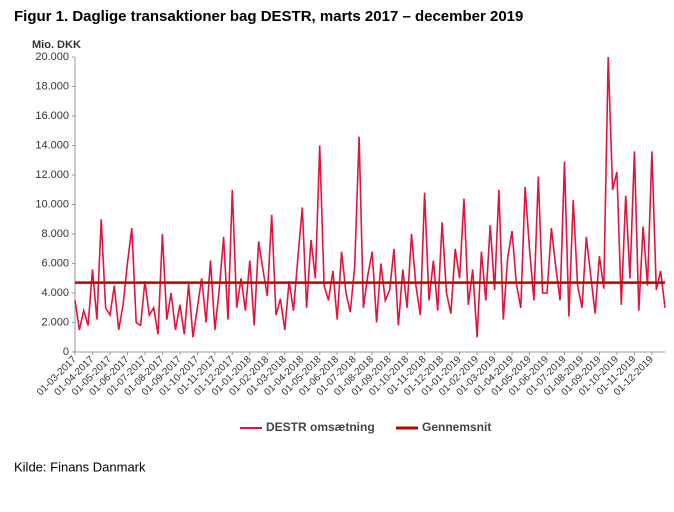 Image resolution: width=674 pixels, height=512 pixels. What do you see at coordinates (52, 204) in the screenshot?
I see `y-tick-label: 10.000` at bounding box center [52, 204].